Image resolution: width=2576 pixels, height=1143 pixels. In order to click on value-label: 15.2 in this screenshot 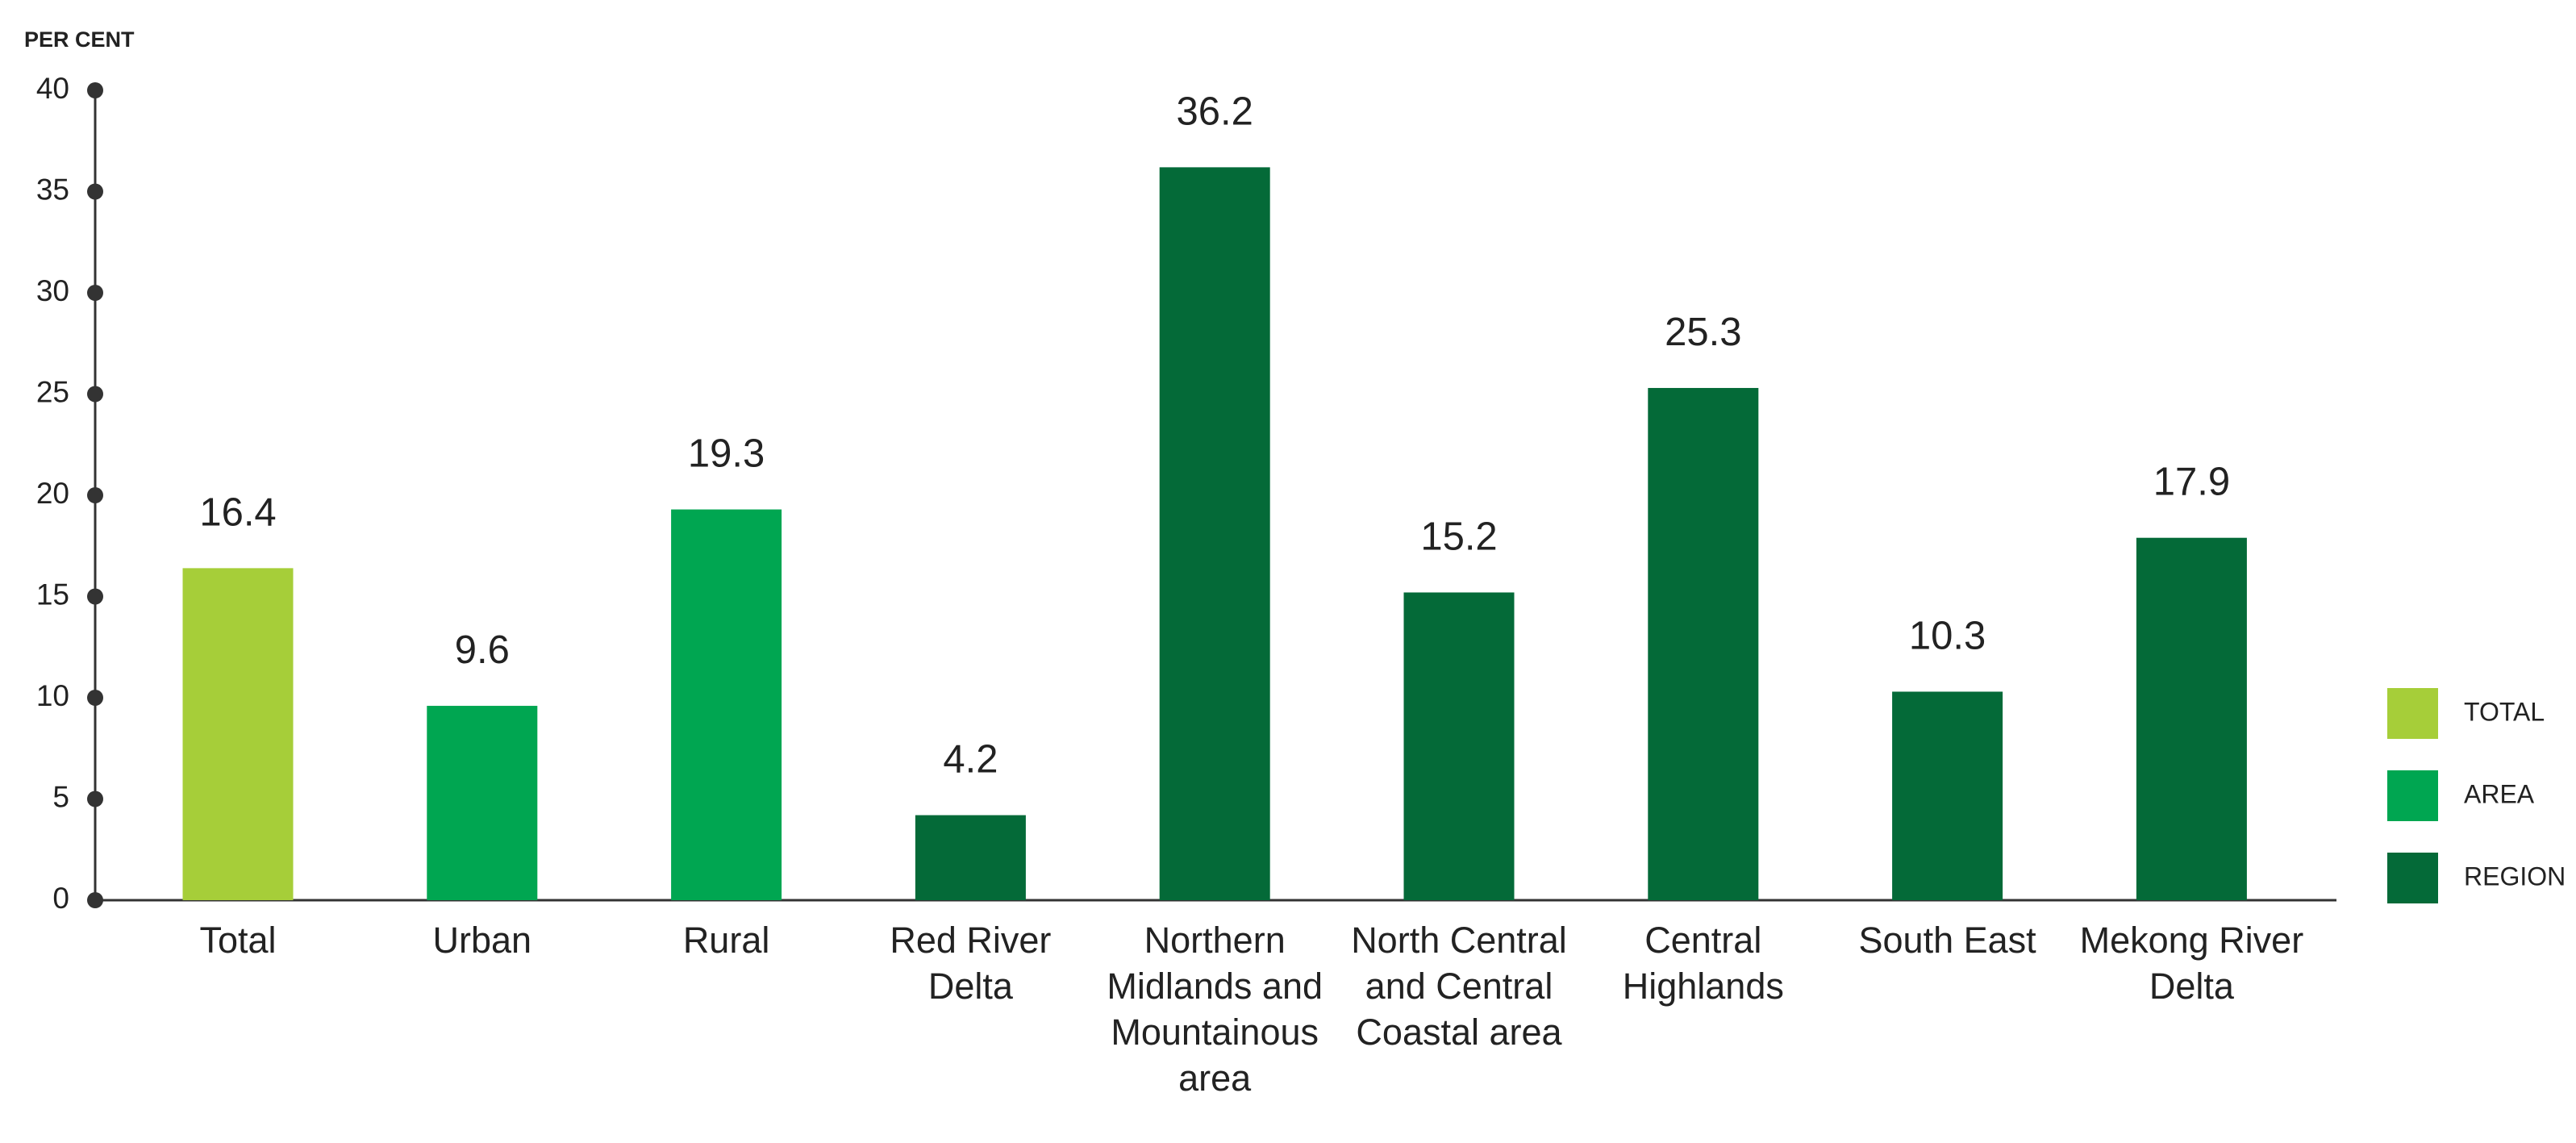, I will do `click(1458, 536)`.